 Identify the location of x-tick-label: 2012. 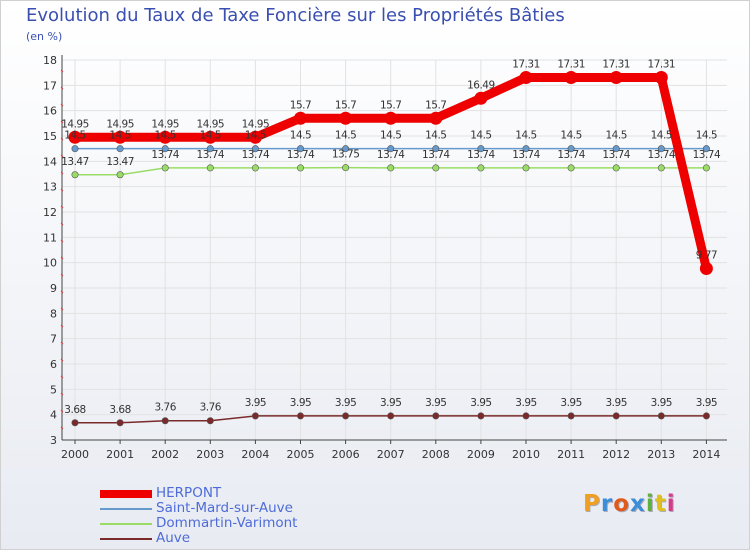
(616, 454).